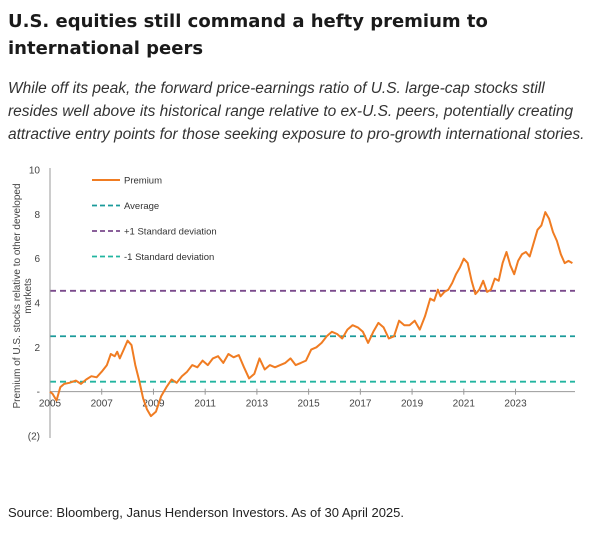 This screenshot has width=600, height=535. What do you see at coordinates (464, 404) in the screenshot?
I see `x-tick-label: 2021` at bounding box center [464, 404].